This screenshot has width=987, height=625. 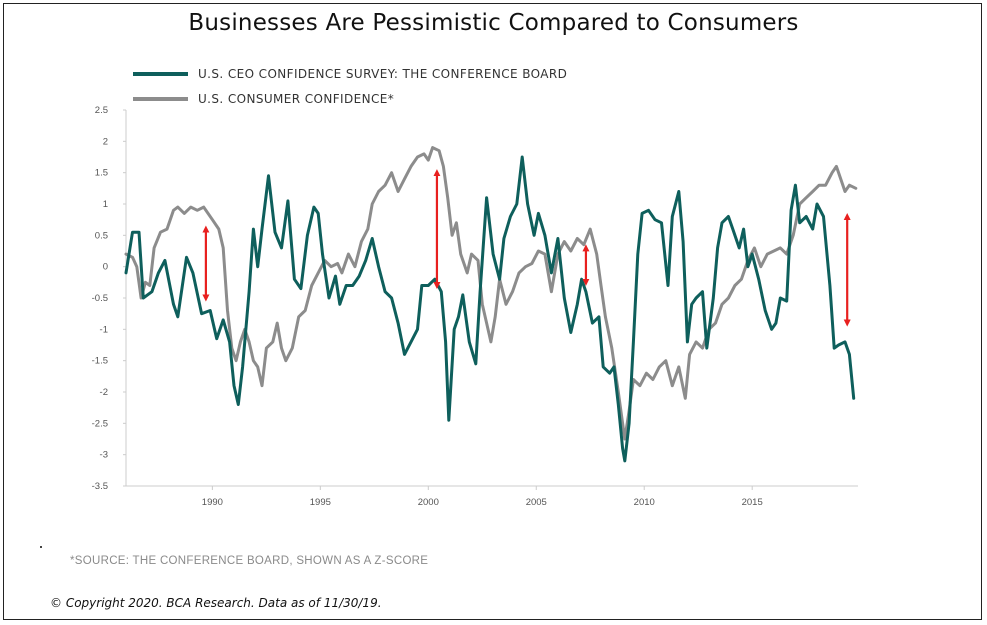 What do you see at coordinates (296, 99) in the screenshot?
I see `legend-label-consumer: U.S. CONSUMER CONFIDENCE*` at bounding box center [296, 99].